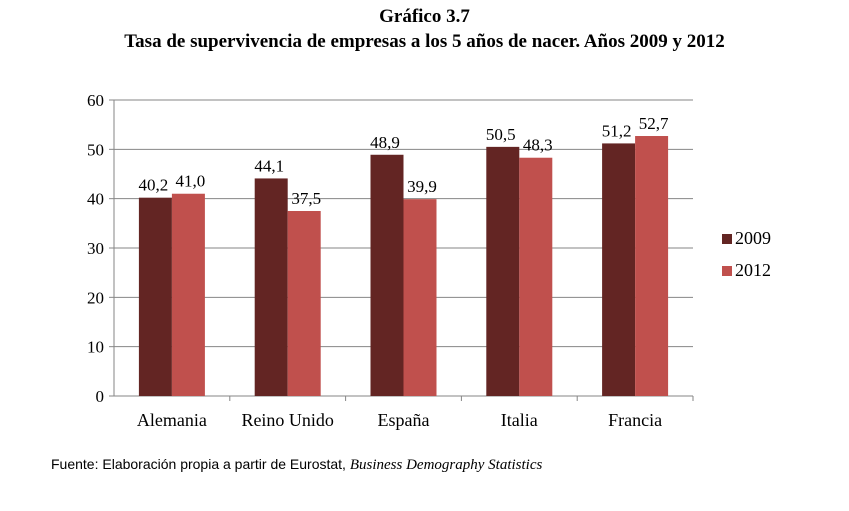 The height and width of the screenshot is (511, 849). Describe the element at coordinates (617, 130) in the screenshot. I see `data-label: 51,2` at that location.